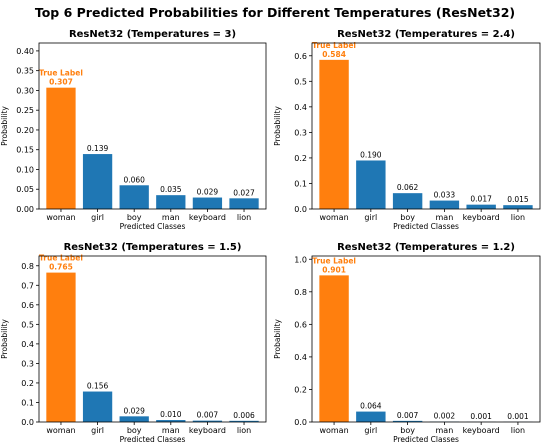 The height and width of the screenshot is (445, 550). What do you see at coordinates (153, 247) in the screenshot?
I see `subplot-title: ResNet32 (Temperatures = 1.5)` at bounding box center [153, 247].